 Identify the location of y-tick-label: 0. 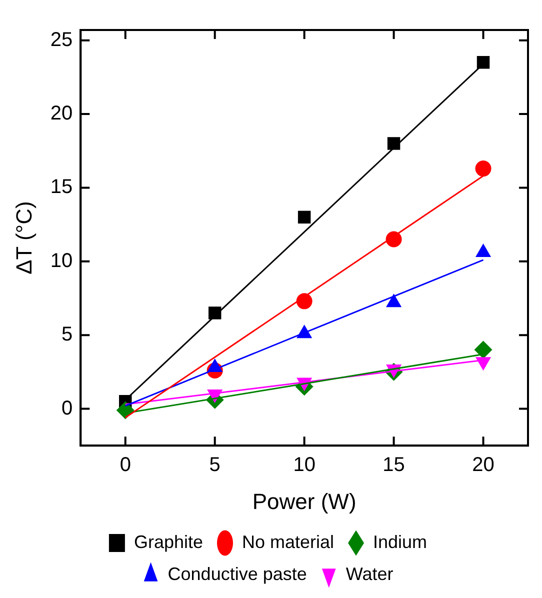
(67, 408).